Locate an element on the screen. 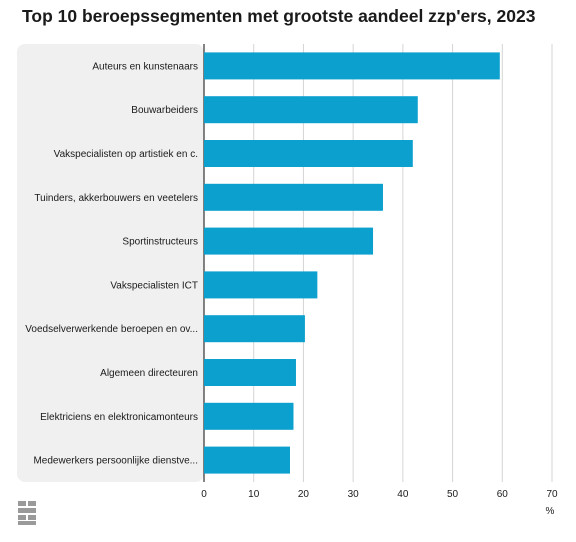  x-tick-label: 0 is located at coordinates (204, 494).